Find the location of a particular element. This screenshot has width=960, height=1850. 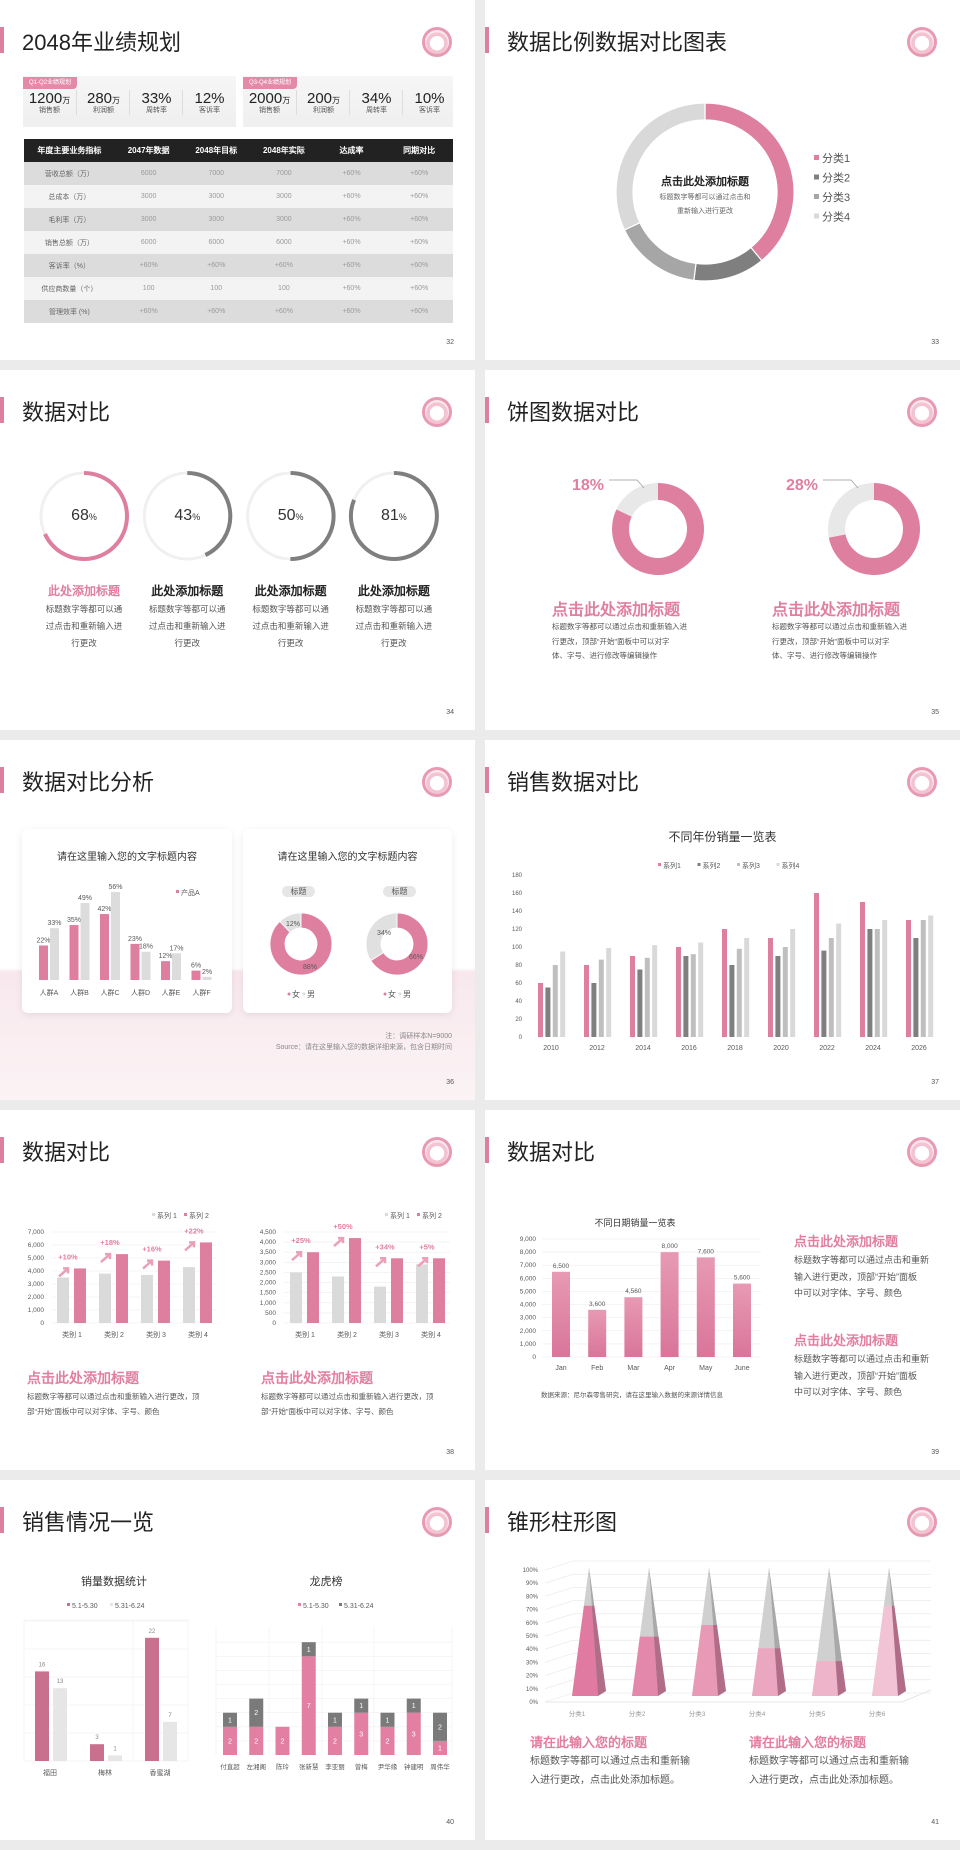

table-cell: 100 is located at coordinates (284, 288).